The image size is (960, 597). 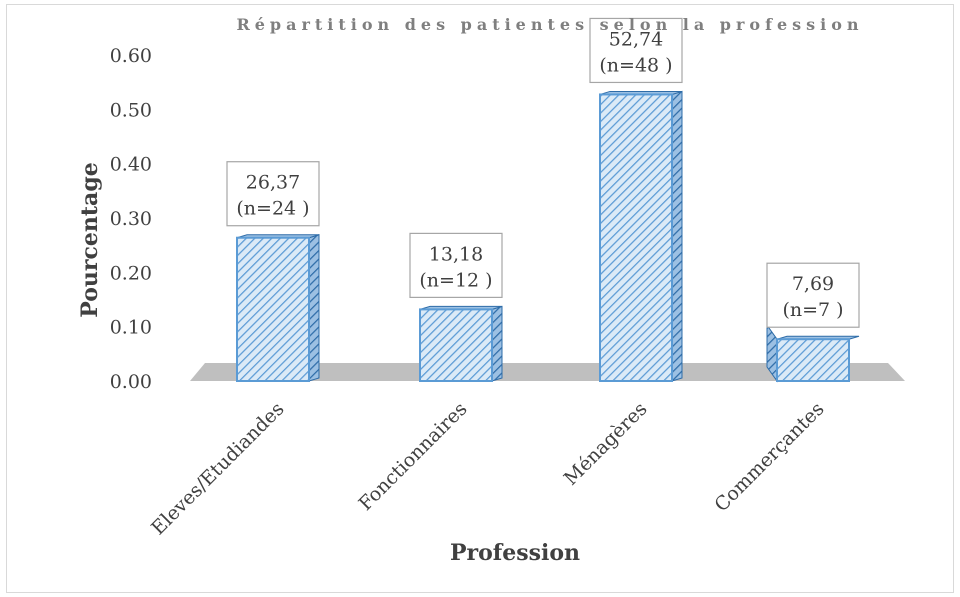 I want to click on data-label-count: (n=48 ), so click(x=635, y=65).